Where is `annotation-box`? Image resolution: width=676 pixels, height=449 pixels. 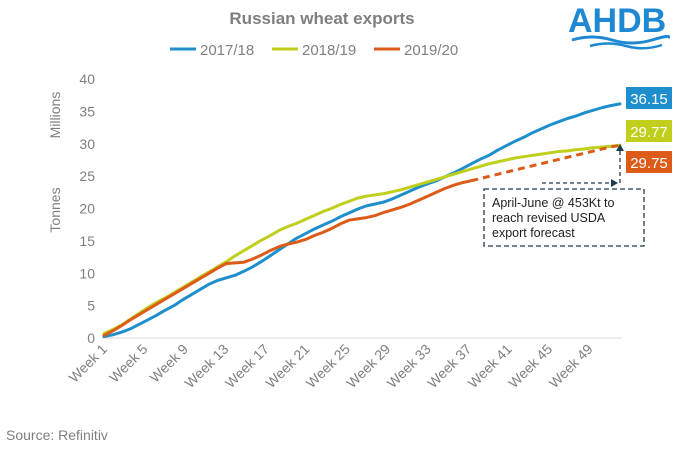
annotation-box is located at coordinates (564, 217).